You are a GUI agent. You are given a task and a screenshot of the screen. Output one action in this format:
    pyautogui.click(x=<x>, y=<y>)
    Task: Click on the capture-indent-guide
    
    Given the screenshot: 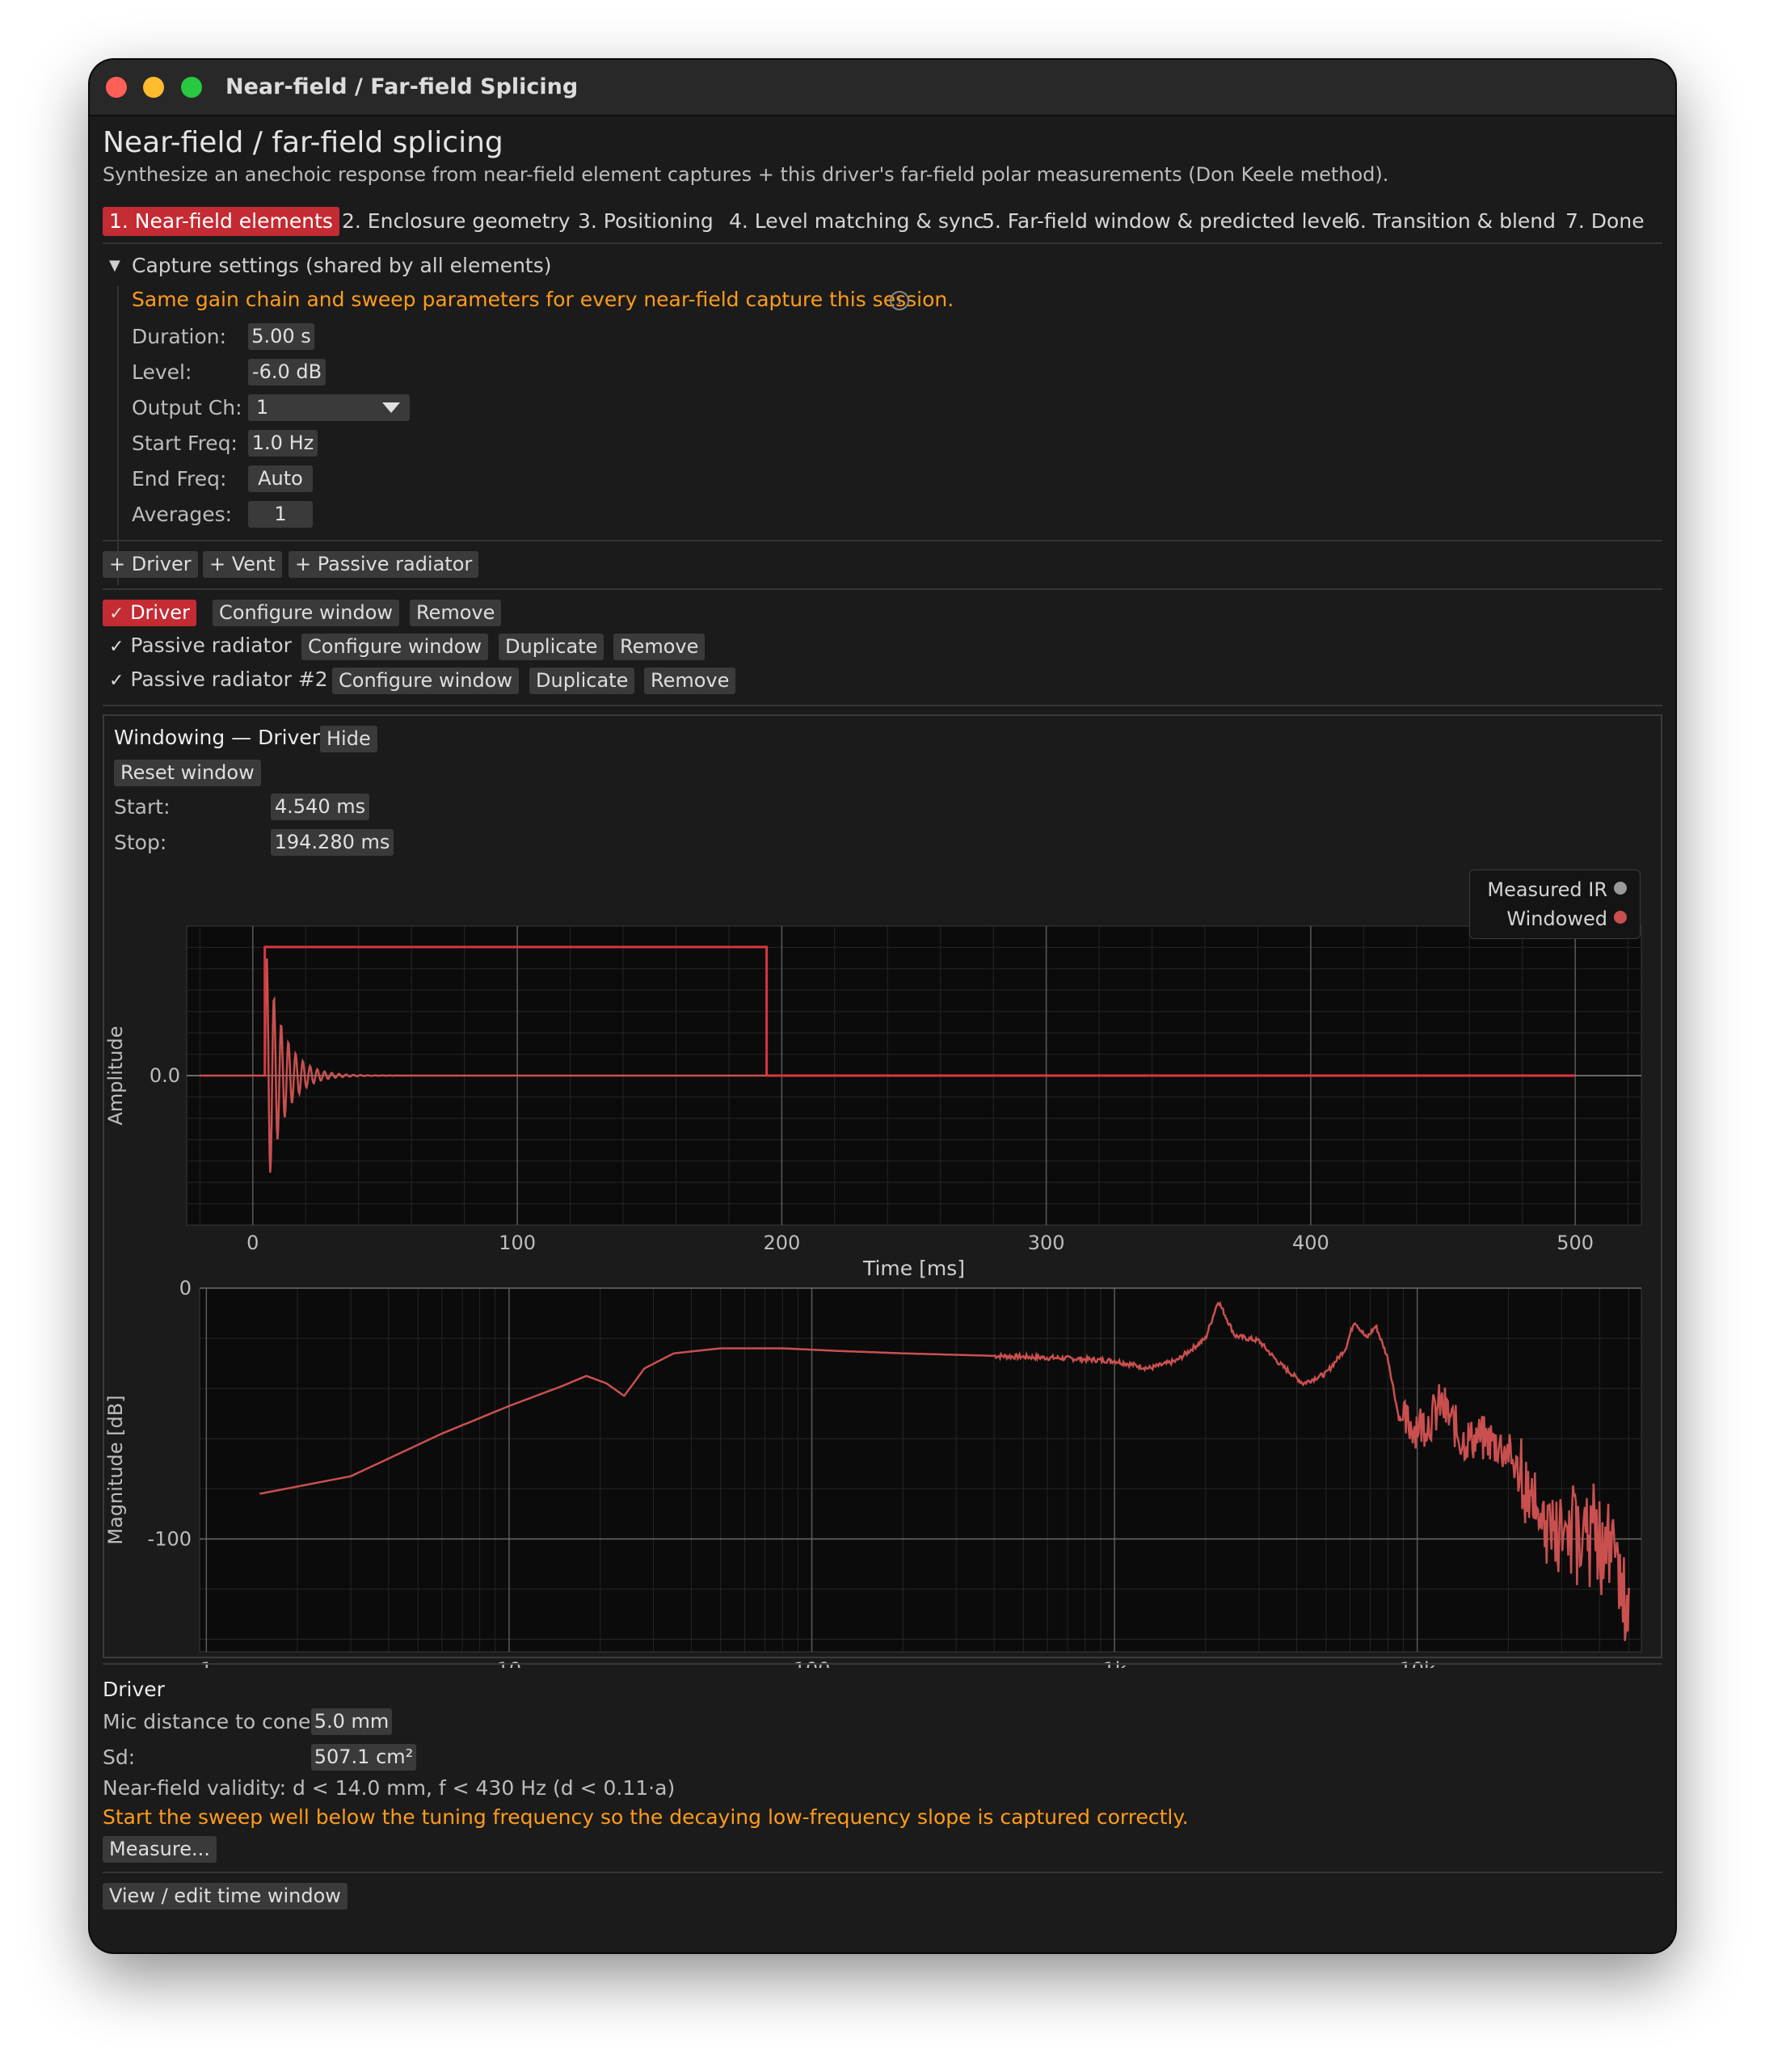 What is the action you would take?
    pyautogui.click(x=118, y=436)
    